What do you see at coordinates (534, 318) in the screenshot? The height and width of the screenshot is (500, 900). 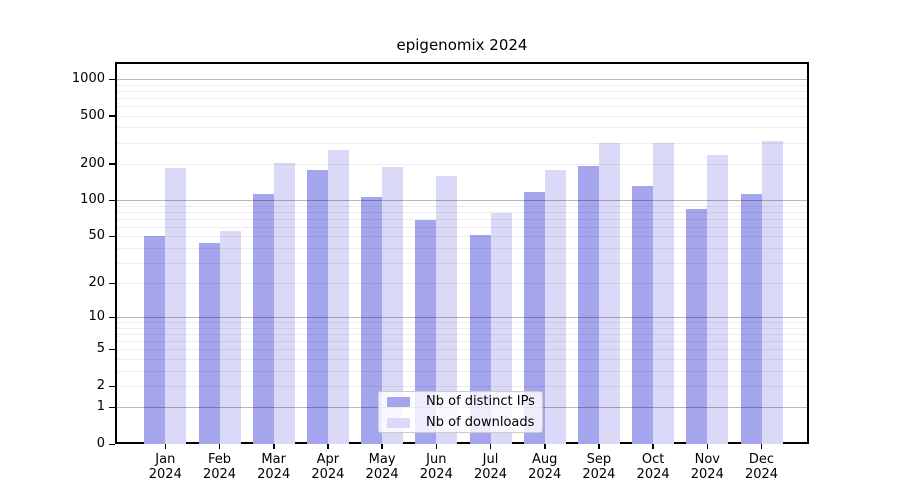 I see `bar-nb-of-distinct-ips-aug` at bounding box center [534, 318].